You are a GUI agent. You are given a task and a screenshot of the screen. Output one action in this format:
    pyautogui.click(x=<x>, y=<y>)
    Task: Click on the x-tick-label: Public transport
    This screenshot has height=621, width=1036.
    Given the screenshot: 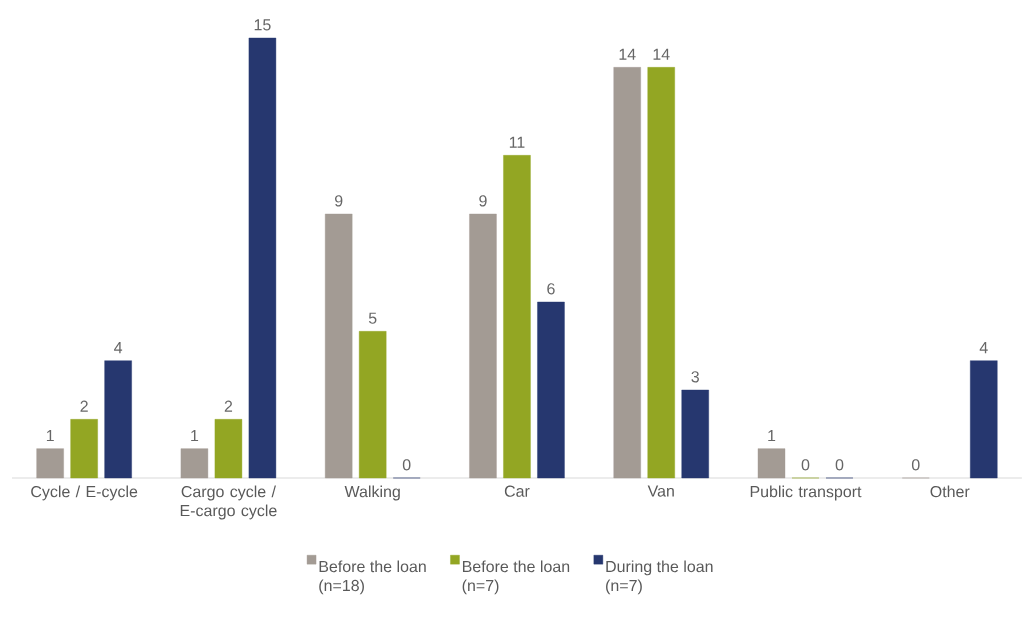 What is the action you would take?
    pyautogui.click(x=806, y=493)
    